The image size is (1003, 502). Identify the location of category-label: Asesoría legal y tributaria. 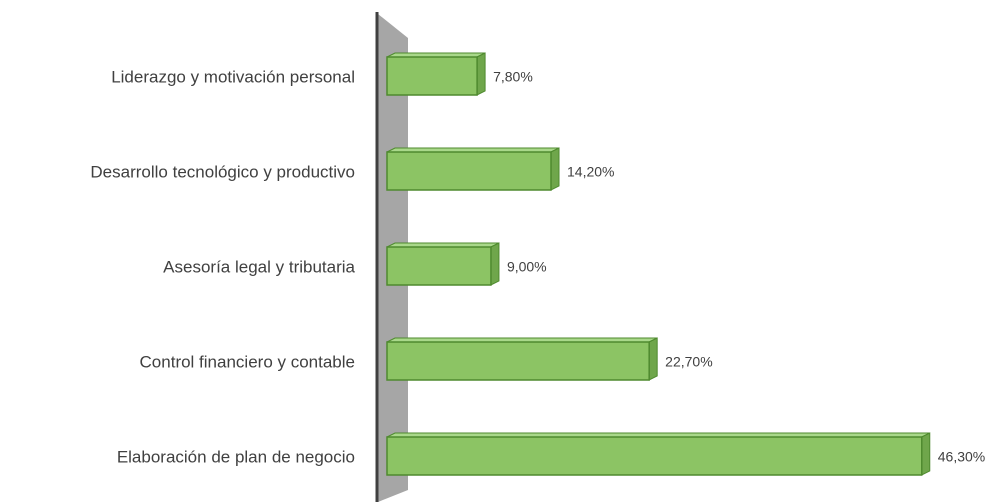
(259, 266).